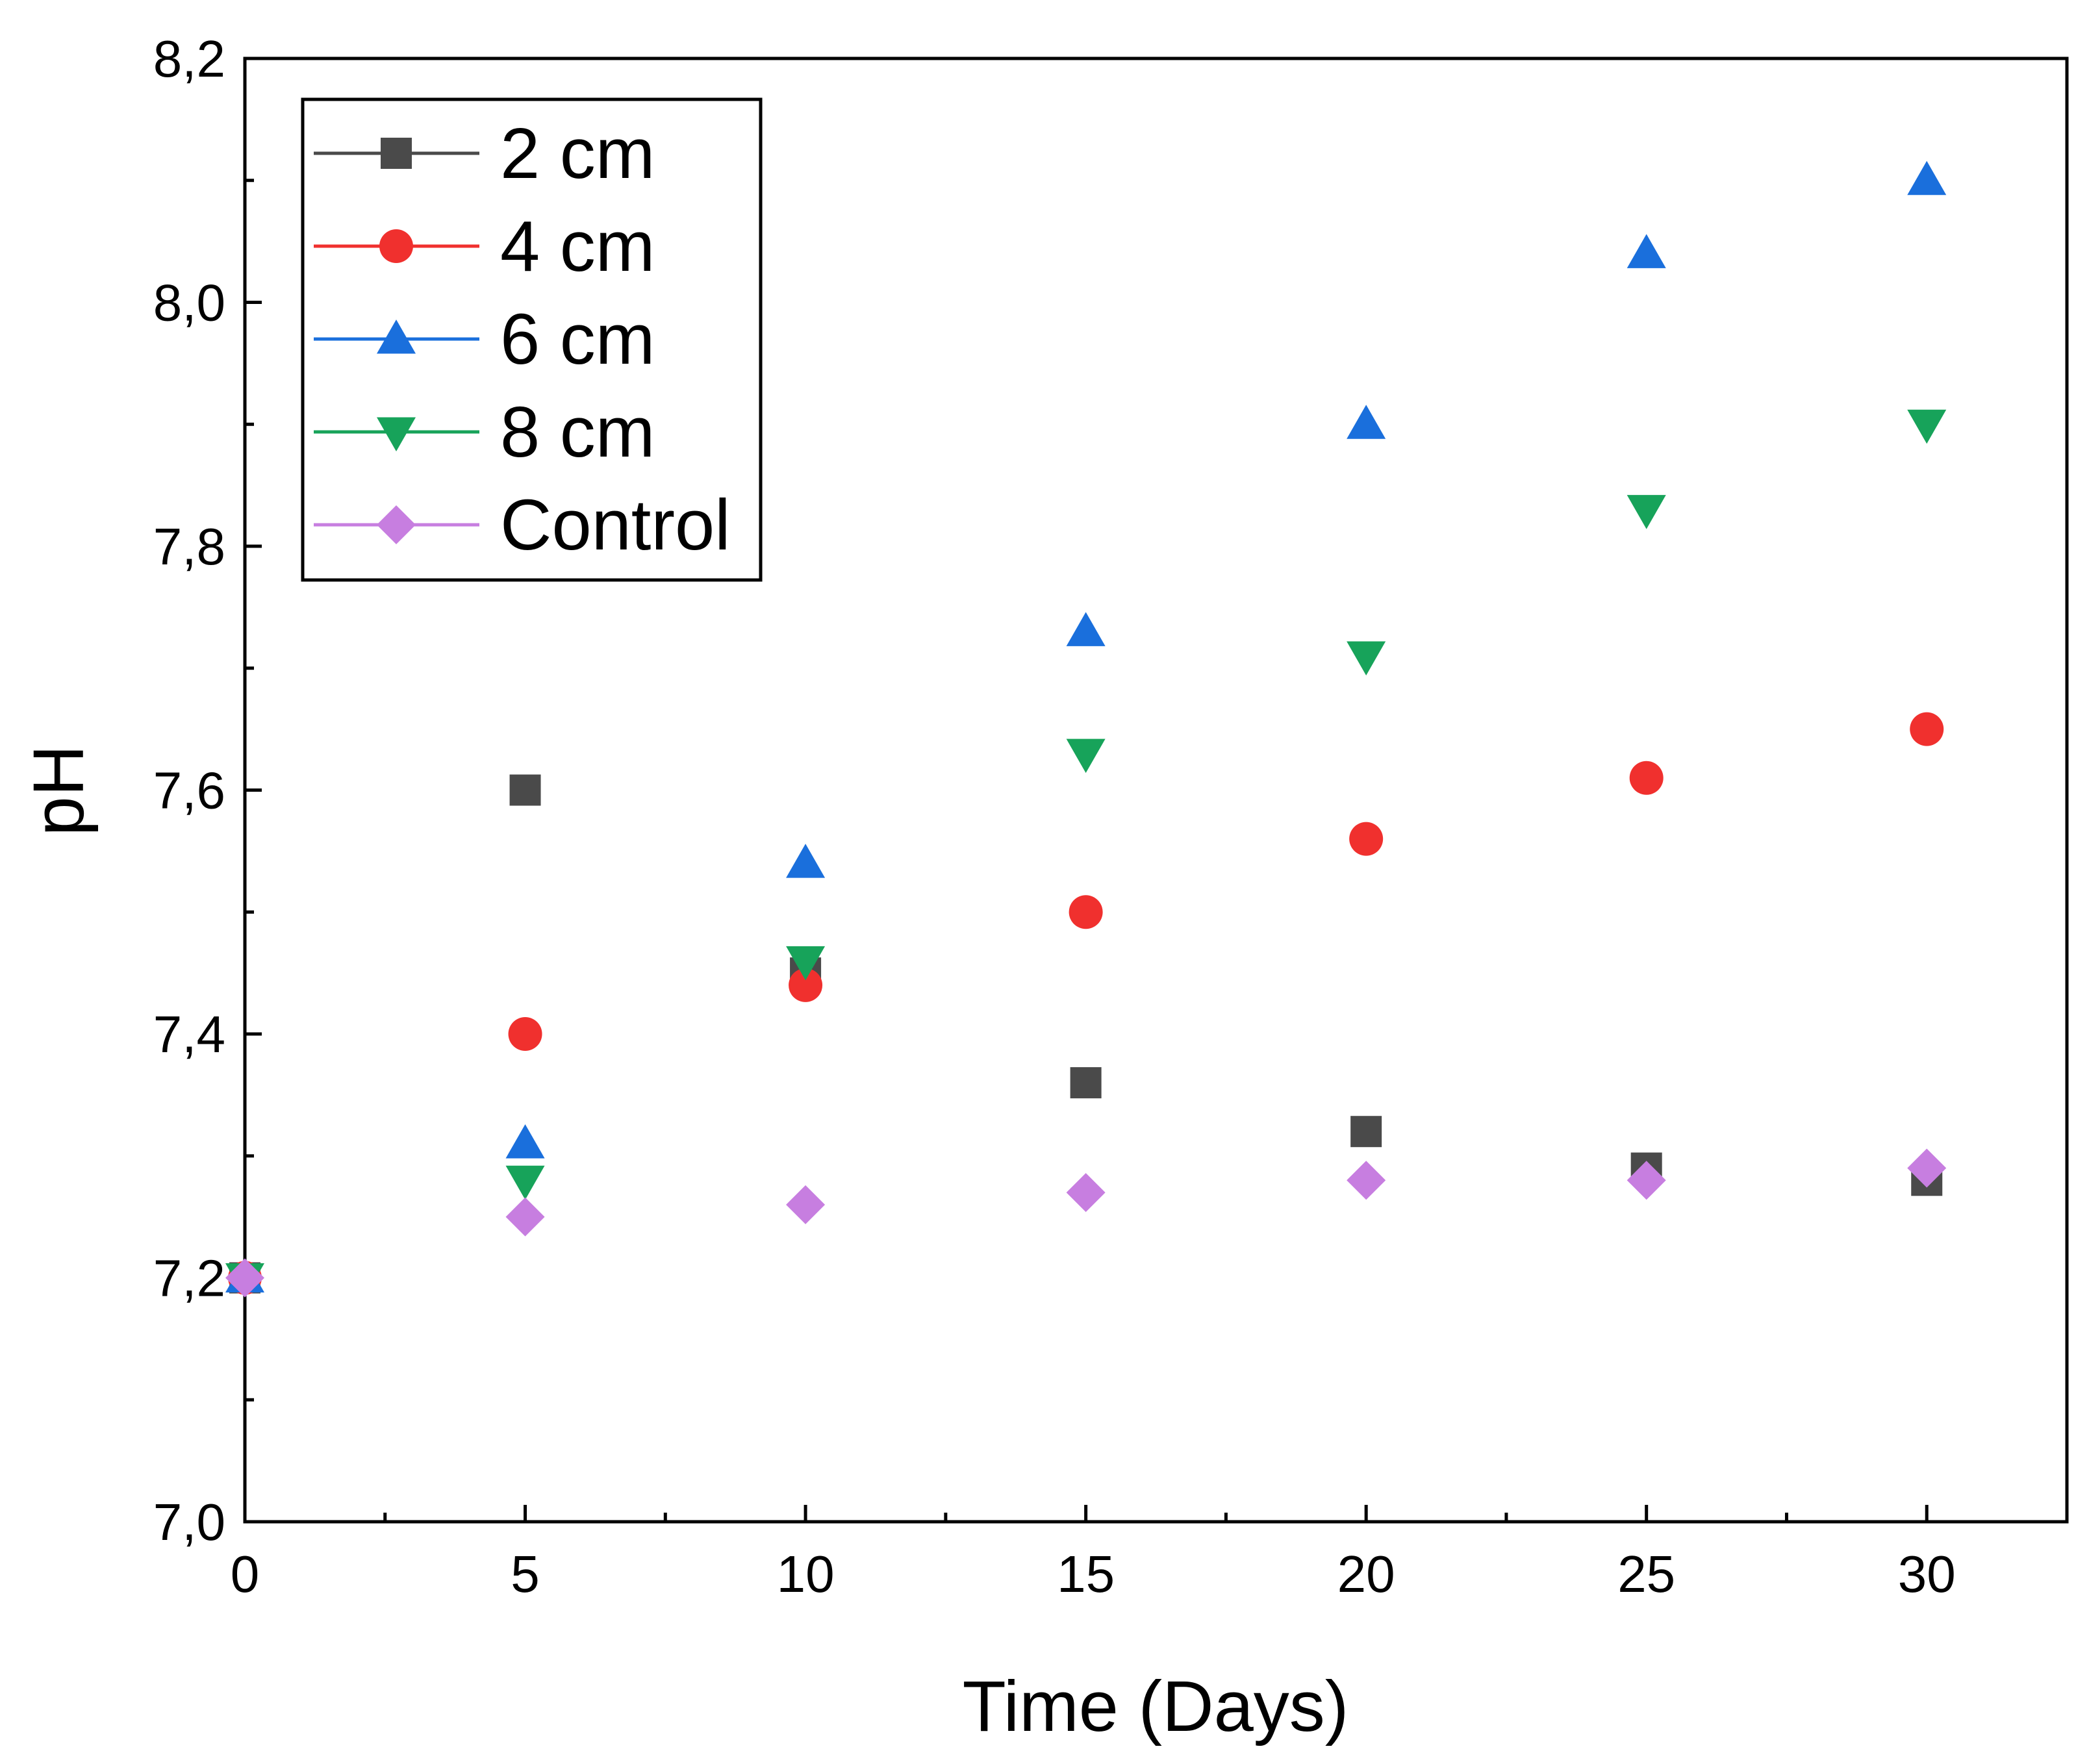  I want to click on y-tick-label: 8,2, so click(189, 59).